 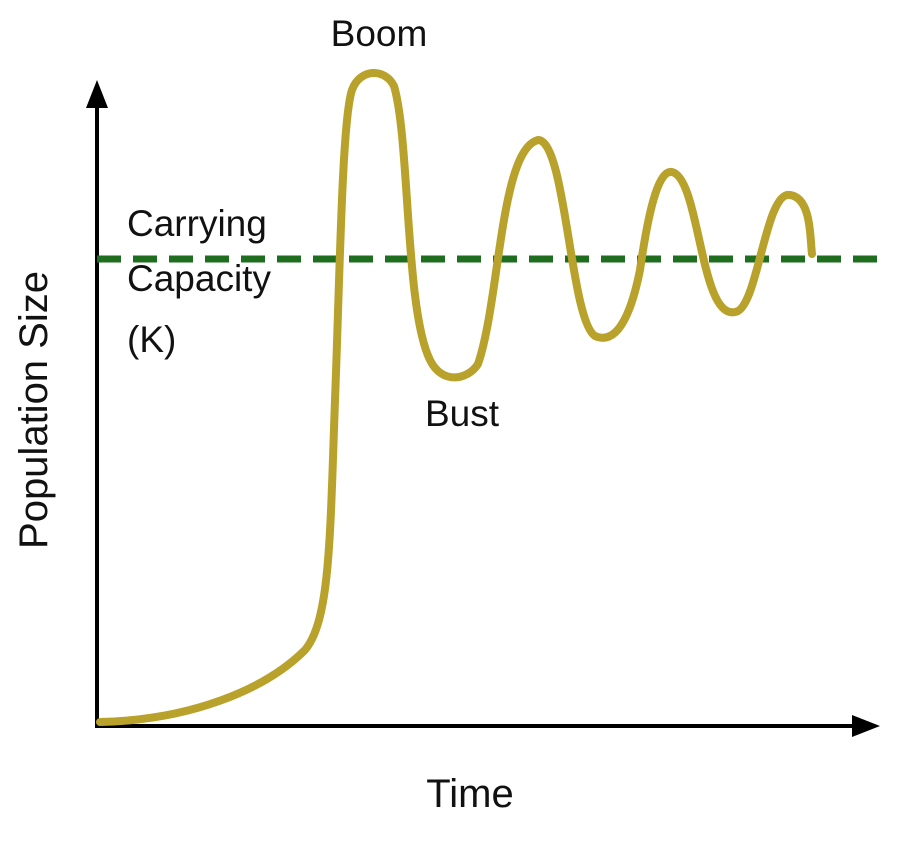 What do you see at coordinates (34, 410) in the screenshot?
I see `y-axis-label: Population Size` at bounding box center [34, 410].